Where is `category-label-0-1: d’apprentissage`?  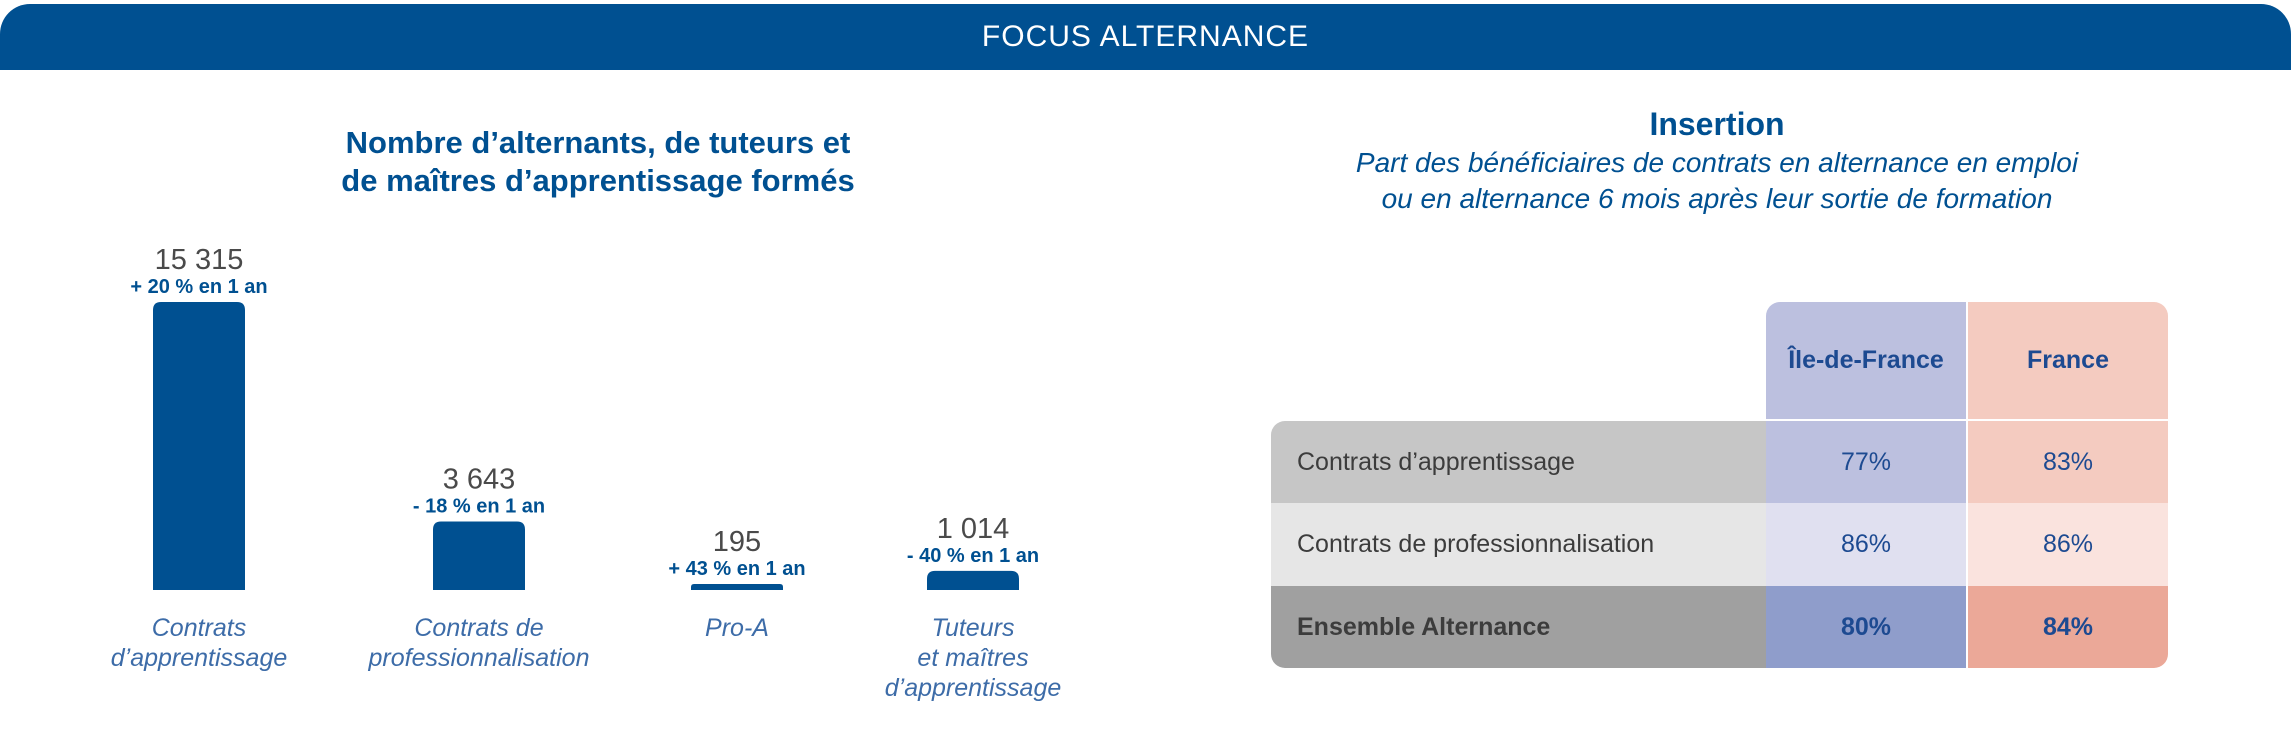 category-label-0-1: d’apprentissage is located at coordinates (199, 658).